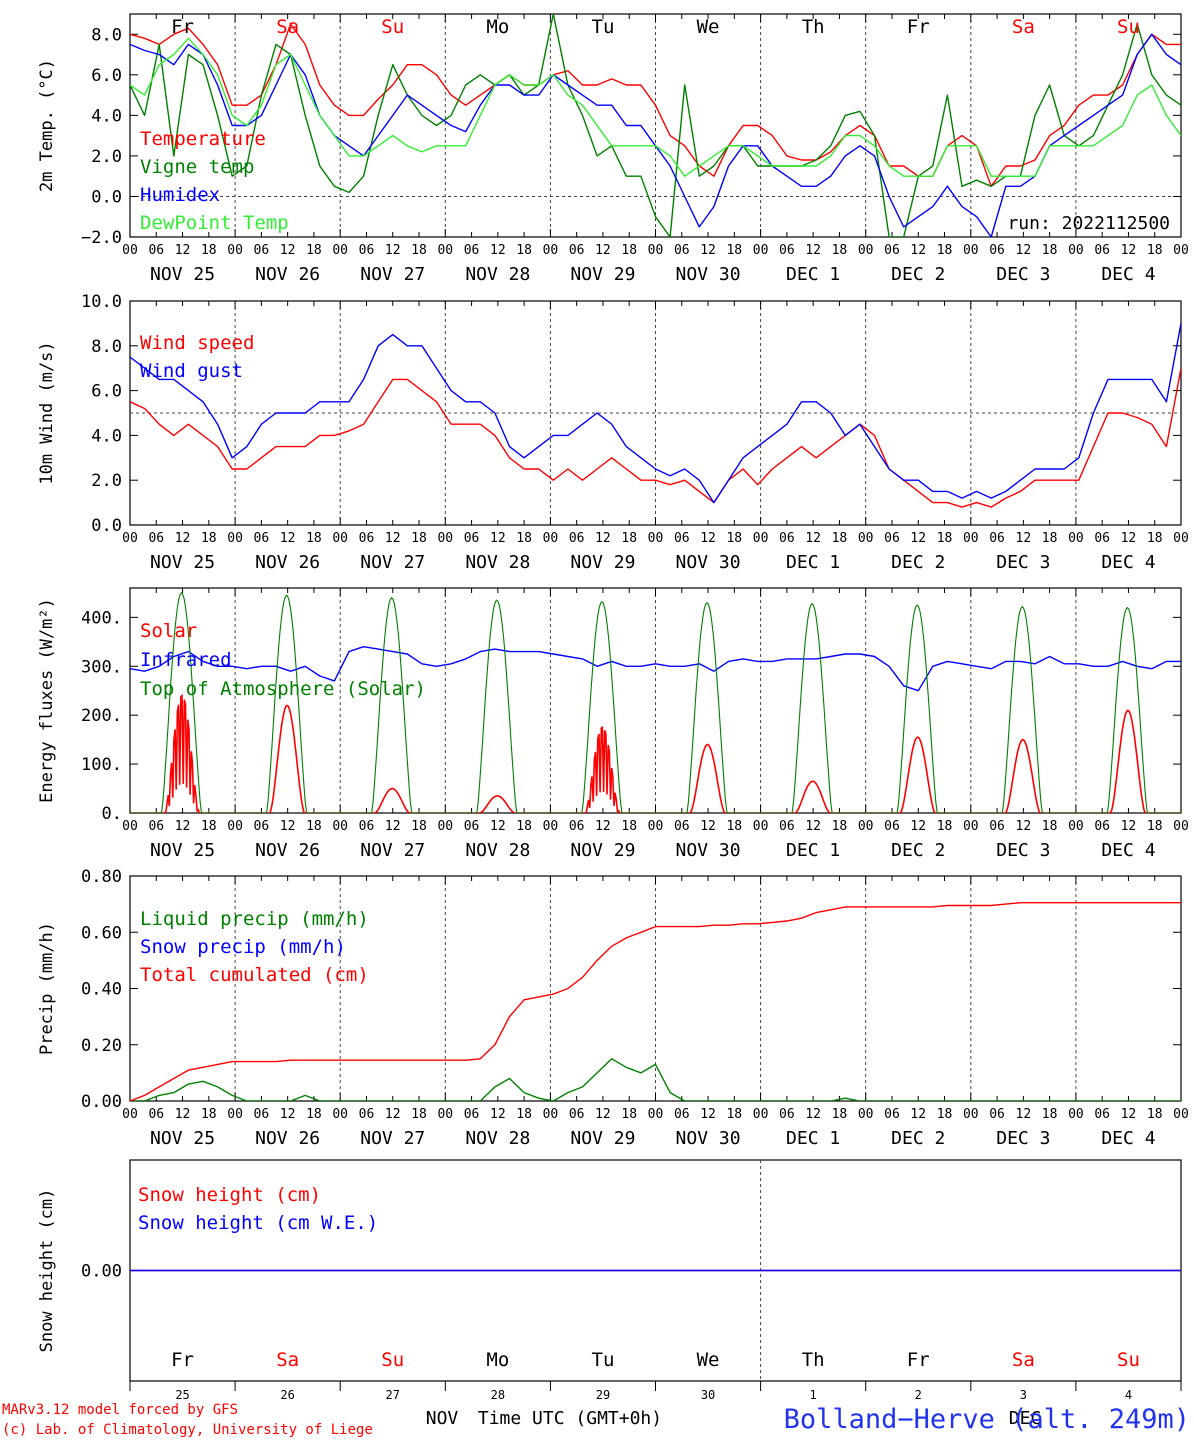  Describe the element at coordinates (229, 1195) in the screenshot. I see `legend-snow-height-cm: Snow height (cm)` at that location.